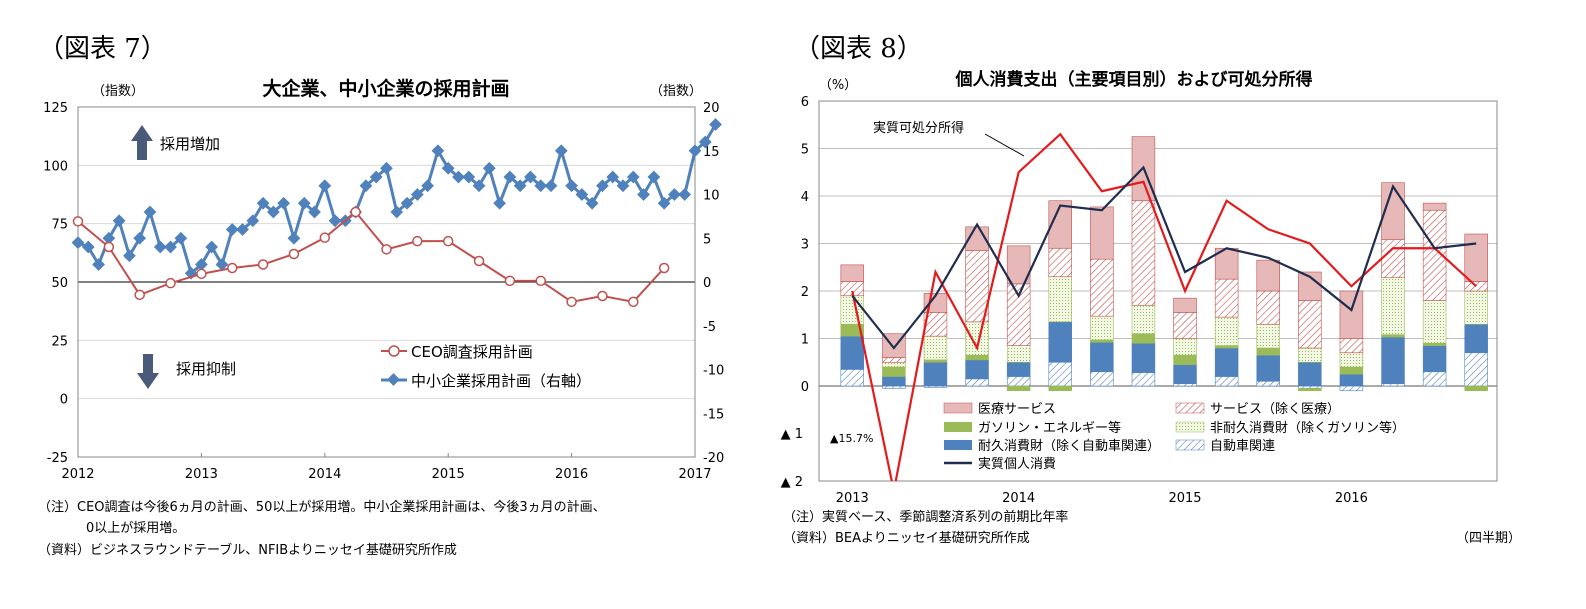 This screenshot has height=609, width=1586. I want to click on right-y-tick-label: 20, so click(711, 108).